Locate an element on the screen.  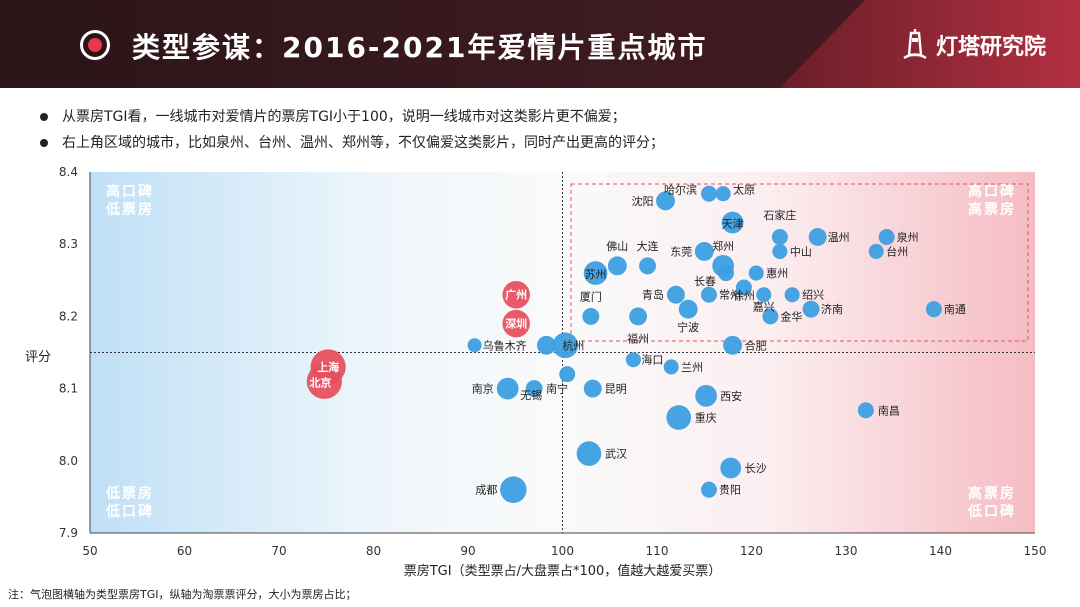
bubble-label: 青岛 is located at coordinates (653, 295).